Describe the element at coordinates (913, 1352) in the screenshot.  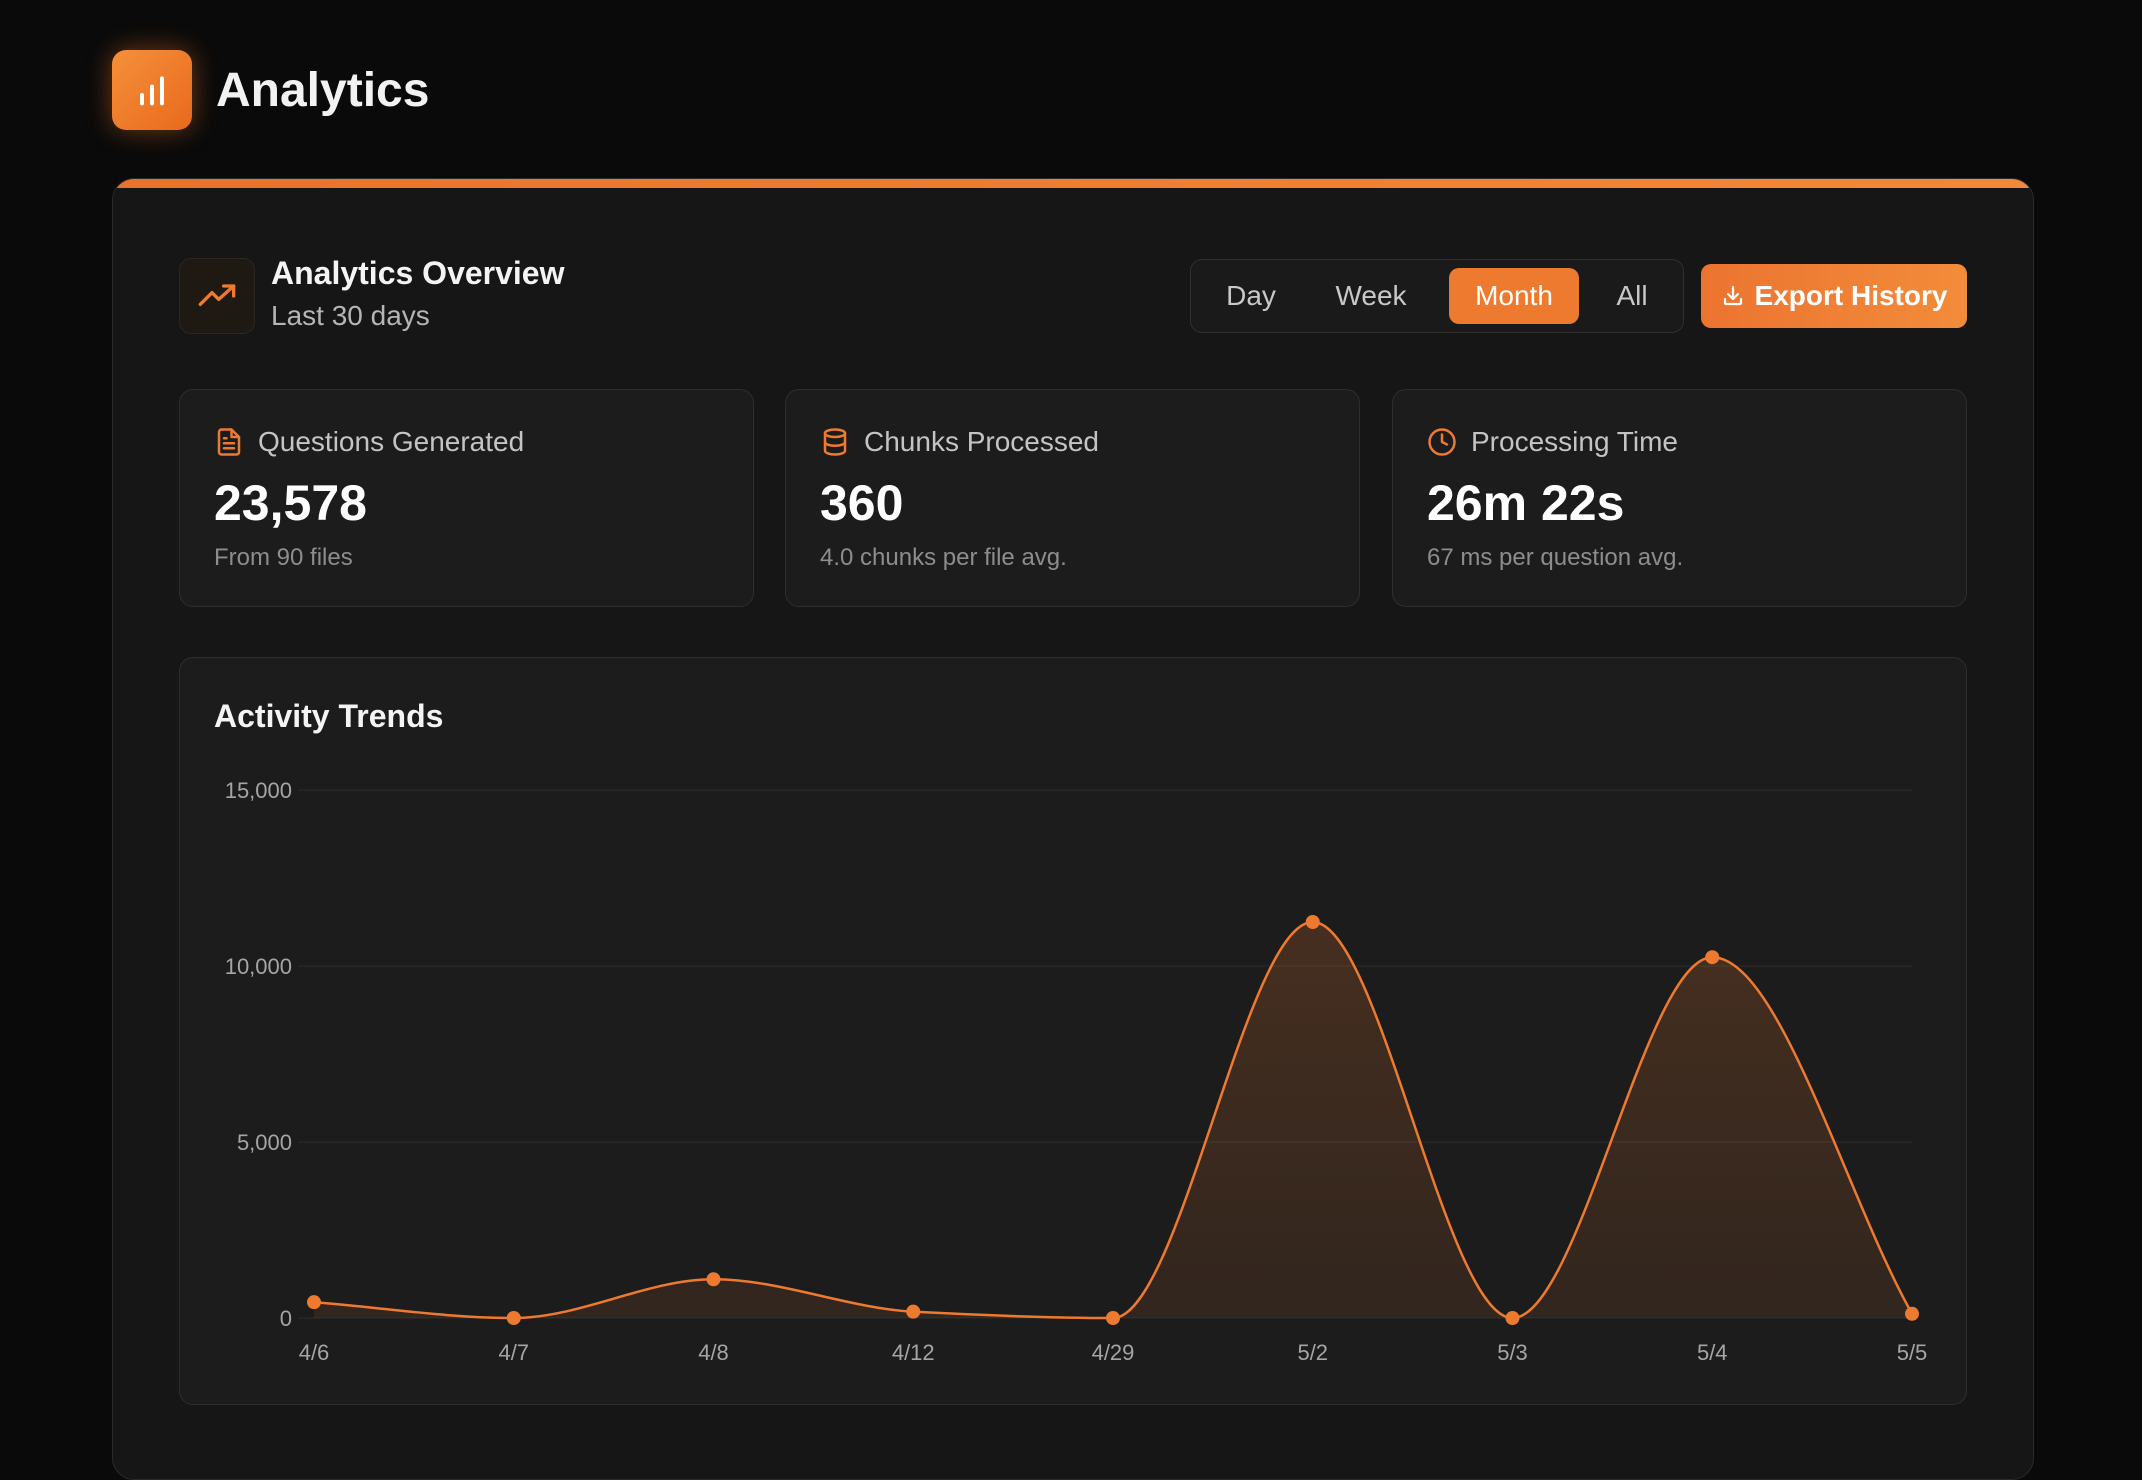
I see `x-tick-label: 4/12` at that location.